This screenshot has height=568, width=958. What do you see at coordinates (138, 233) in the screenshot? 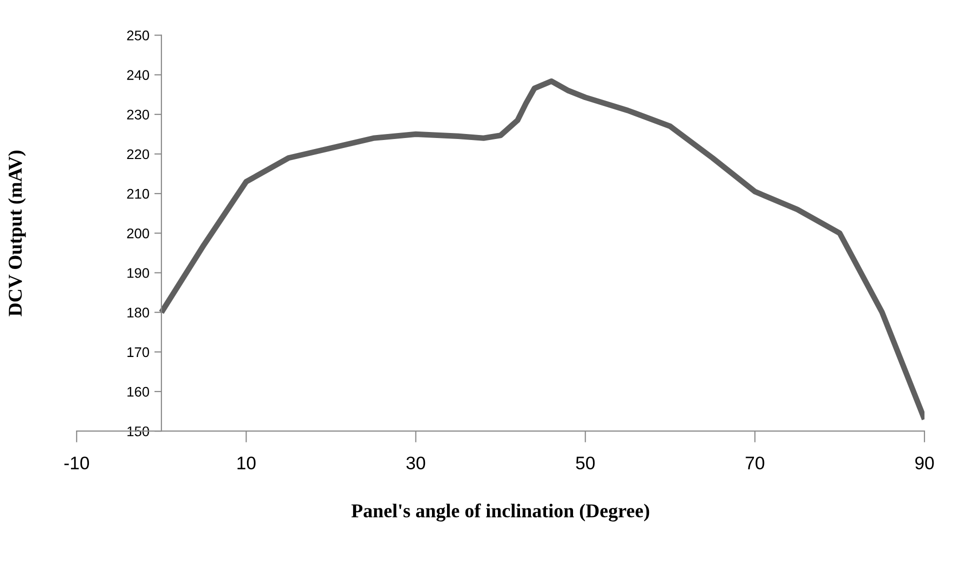
I see `y-tick-label: 200` at bounding box center [138, 233].